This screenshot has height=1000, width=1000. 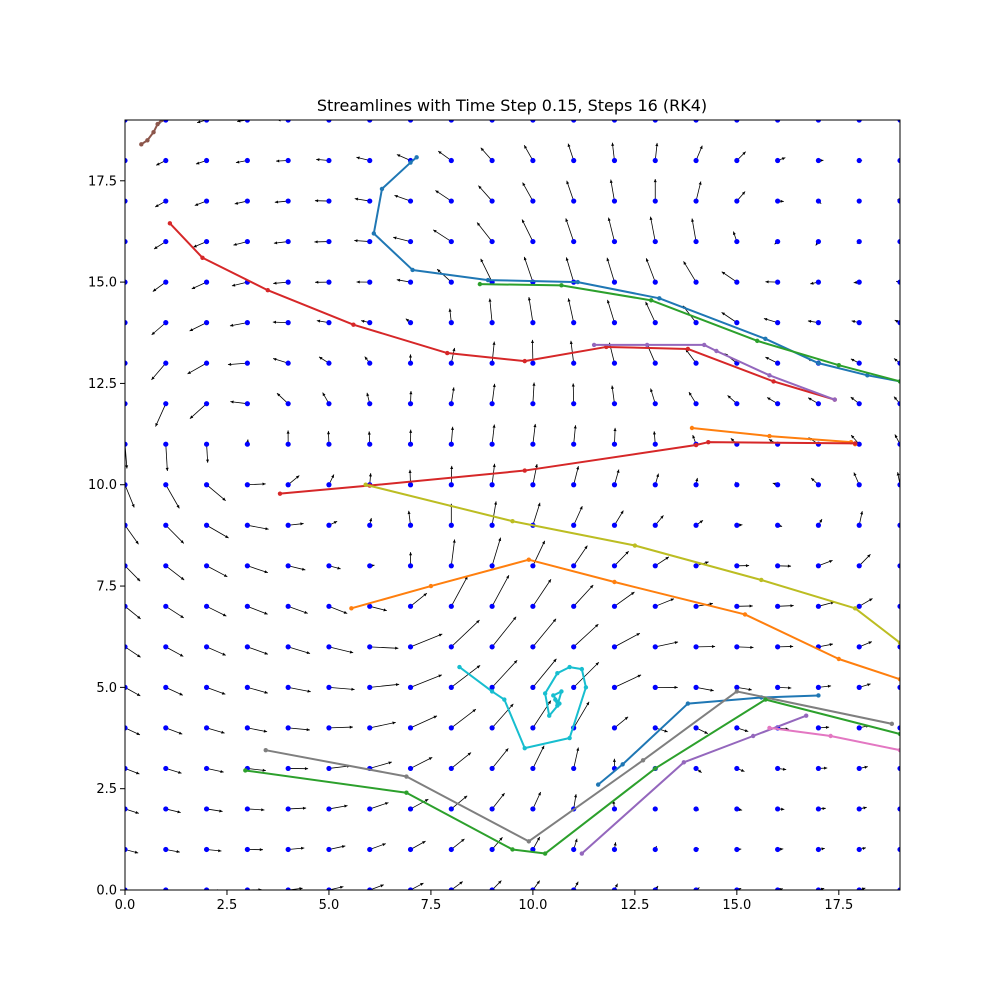 I want to click on y-tick: 12.5, so click(x=106, y=384).